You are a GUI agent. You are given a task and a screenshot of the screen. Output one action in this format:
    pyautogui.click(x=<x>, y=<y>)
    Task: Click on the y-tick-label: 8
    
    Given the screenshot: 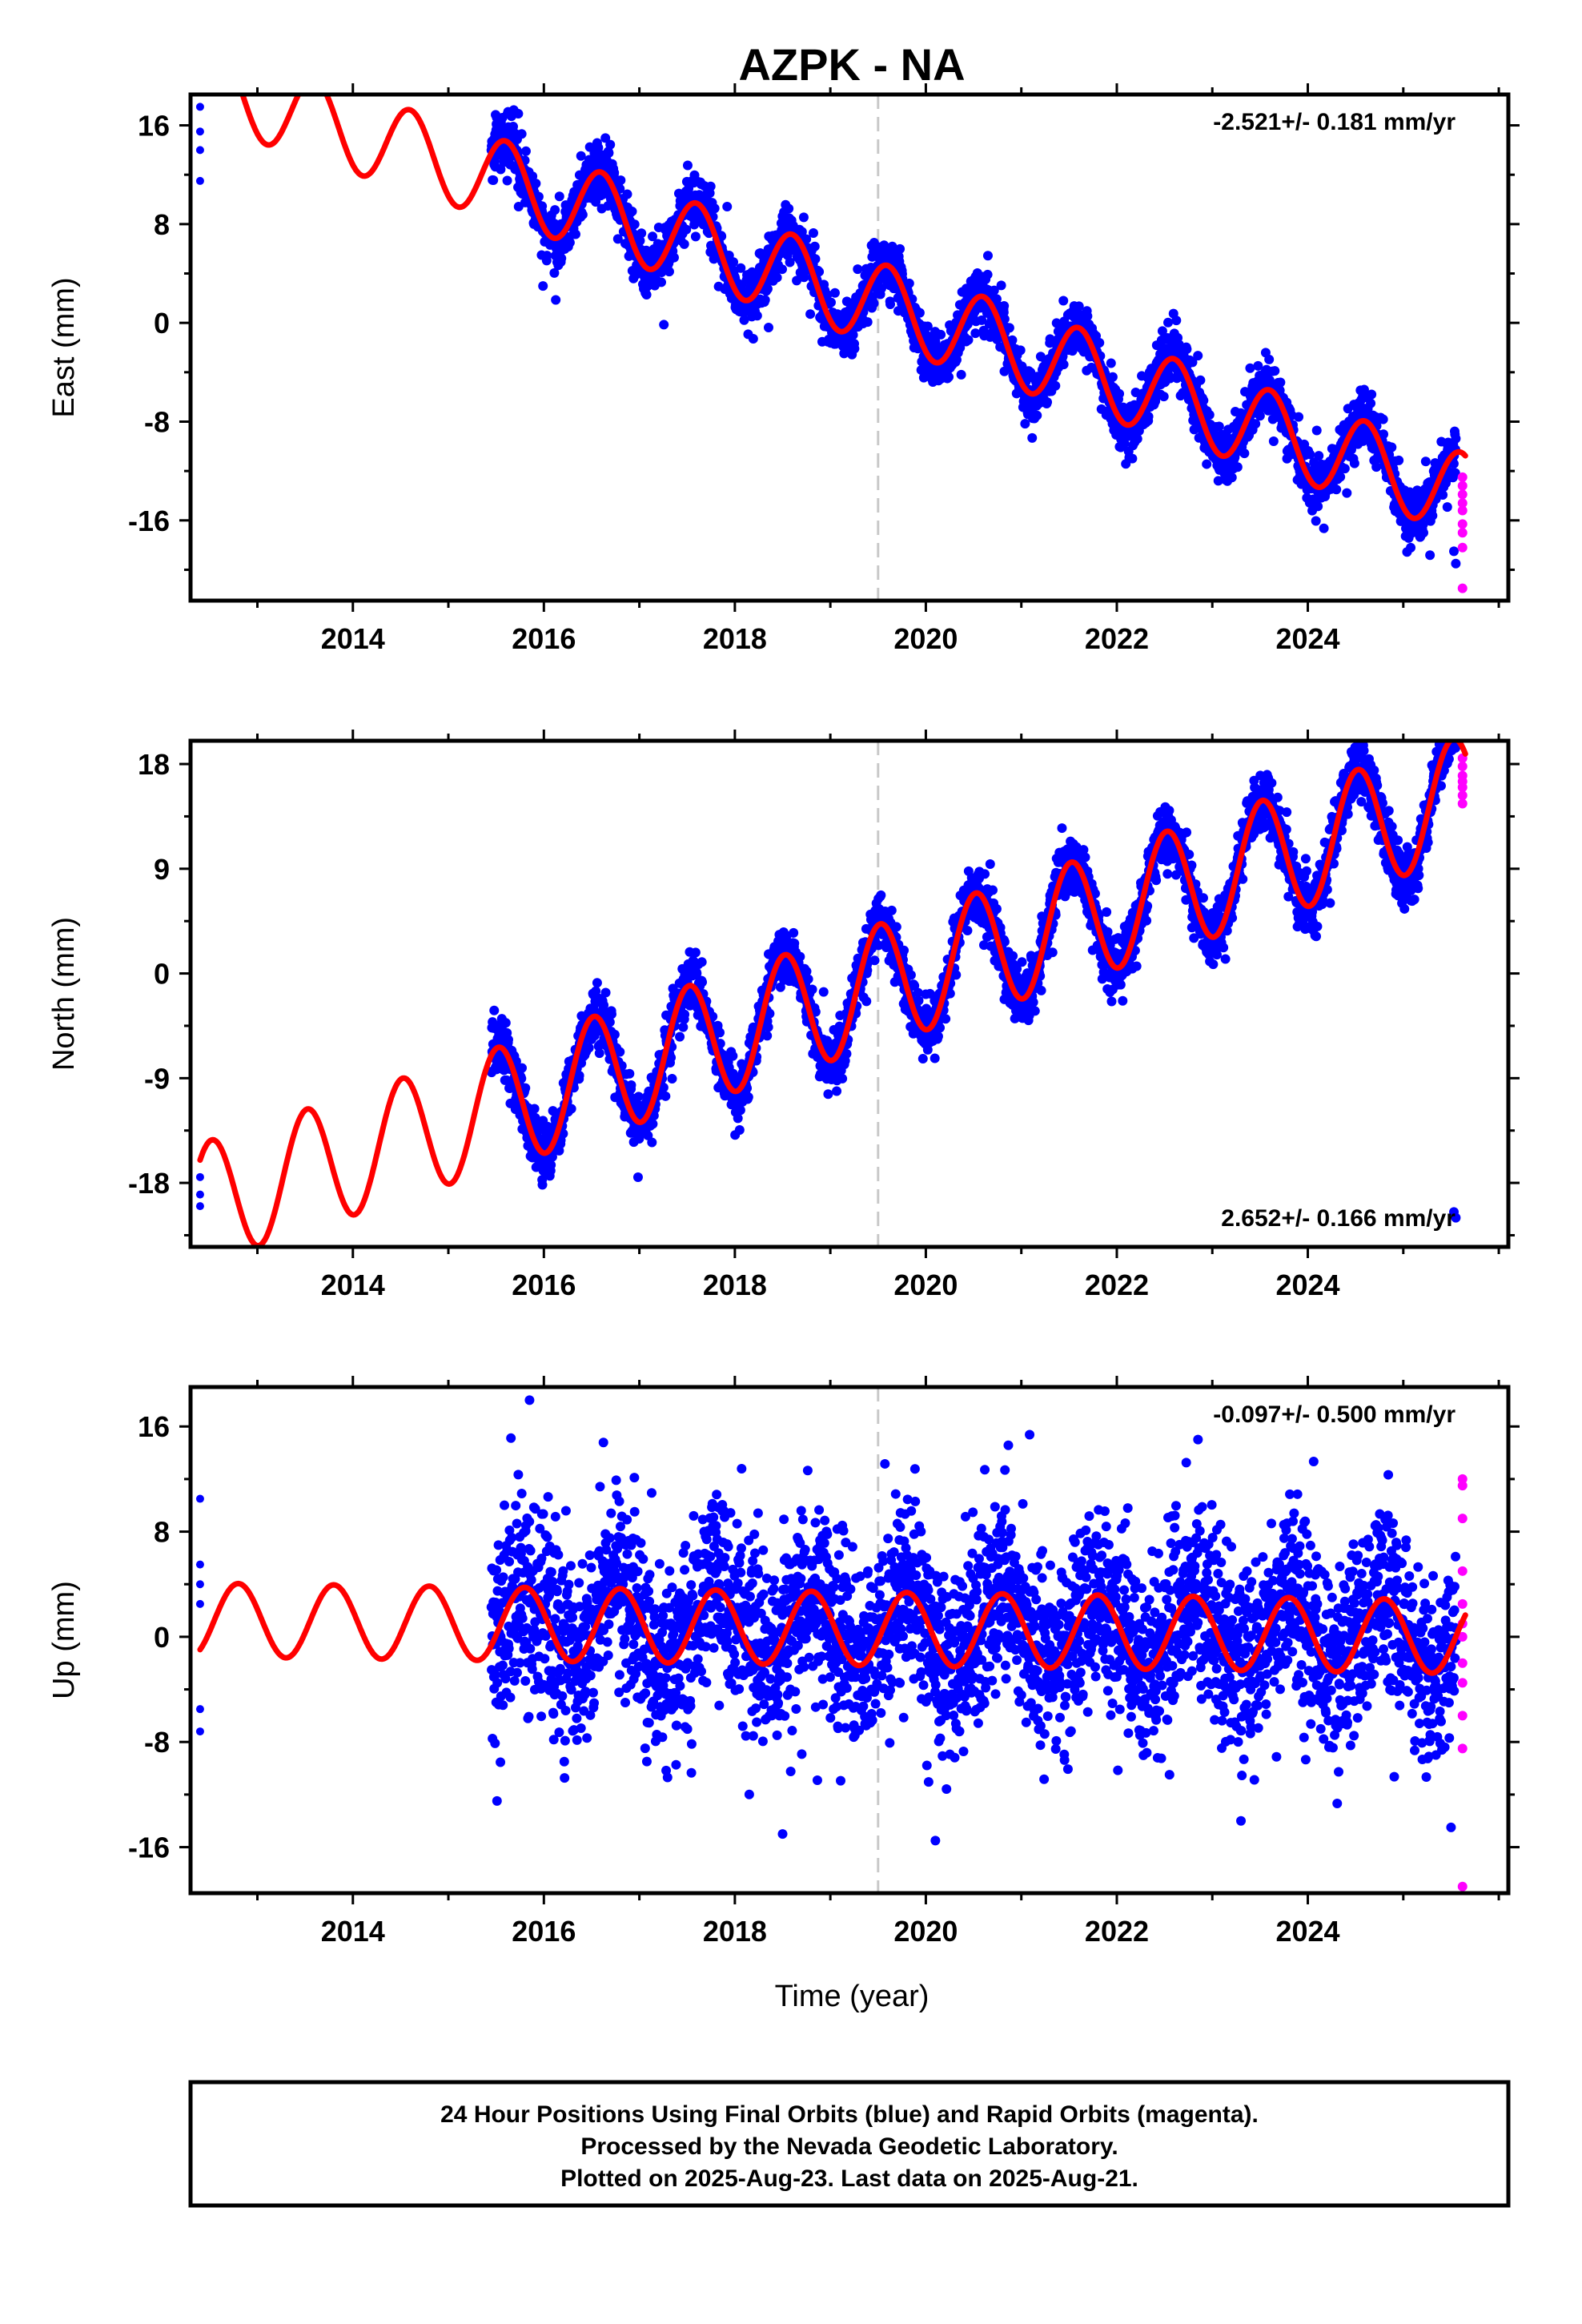 What is the action you would take?
    pyautogui.click(x=162, y=225)
    